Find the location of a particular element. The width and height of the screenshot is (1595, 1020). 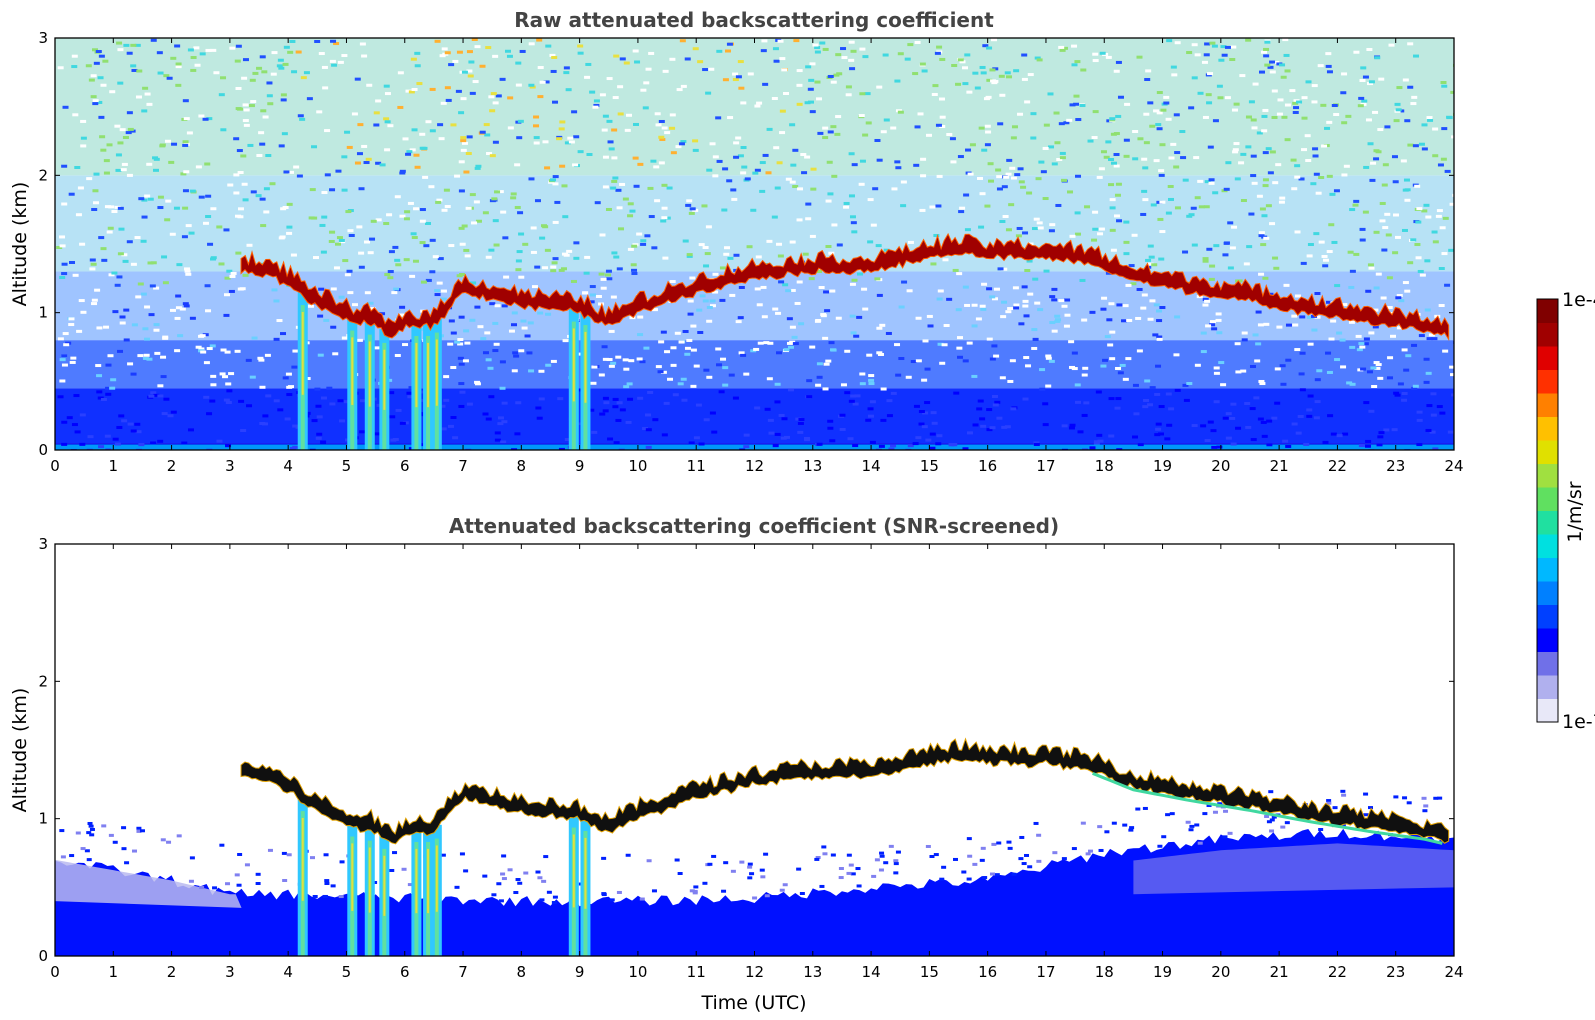

precip-shaft-core2 is located at coordinates (384, 379).